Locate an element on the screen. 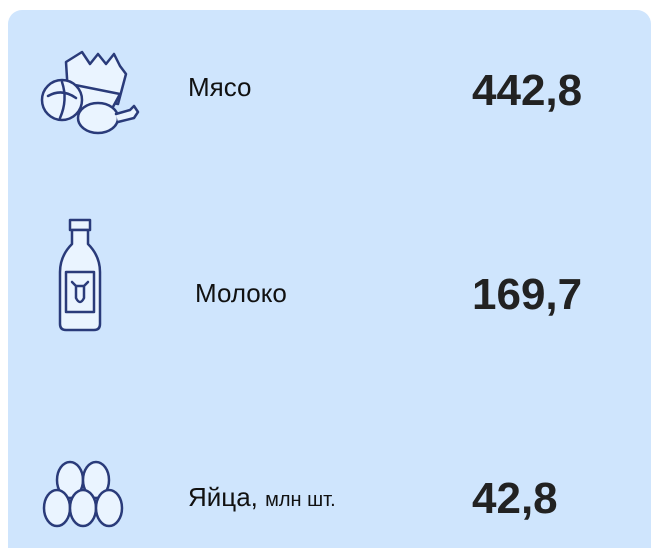  value: 442,8 is located at coordinates (527, 90).